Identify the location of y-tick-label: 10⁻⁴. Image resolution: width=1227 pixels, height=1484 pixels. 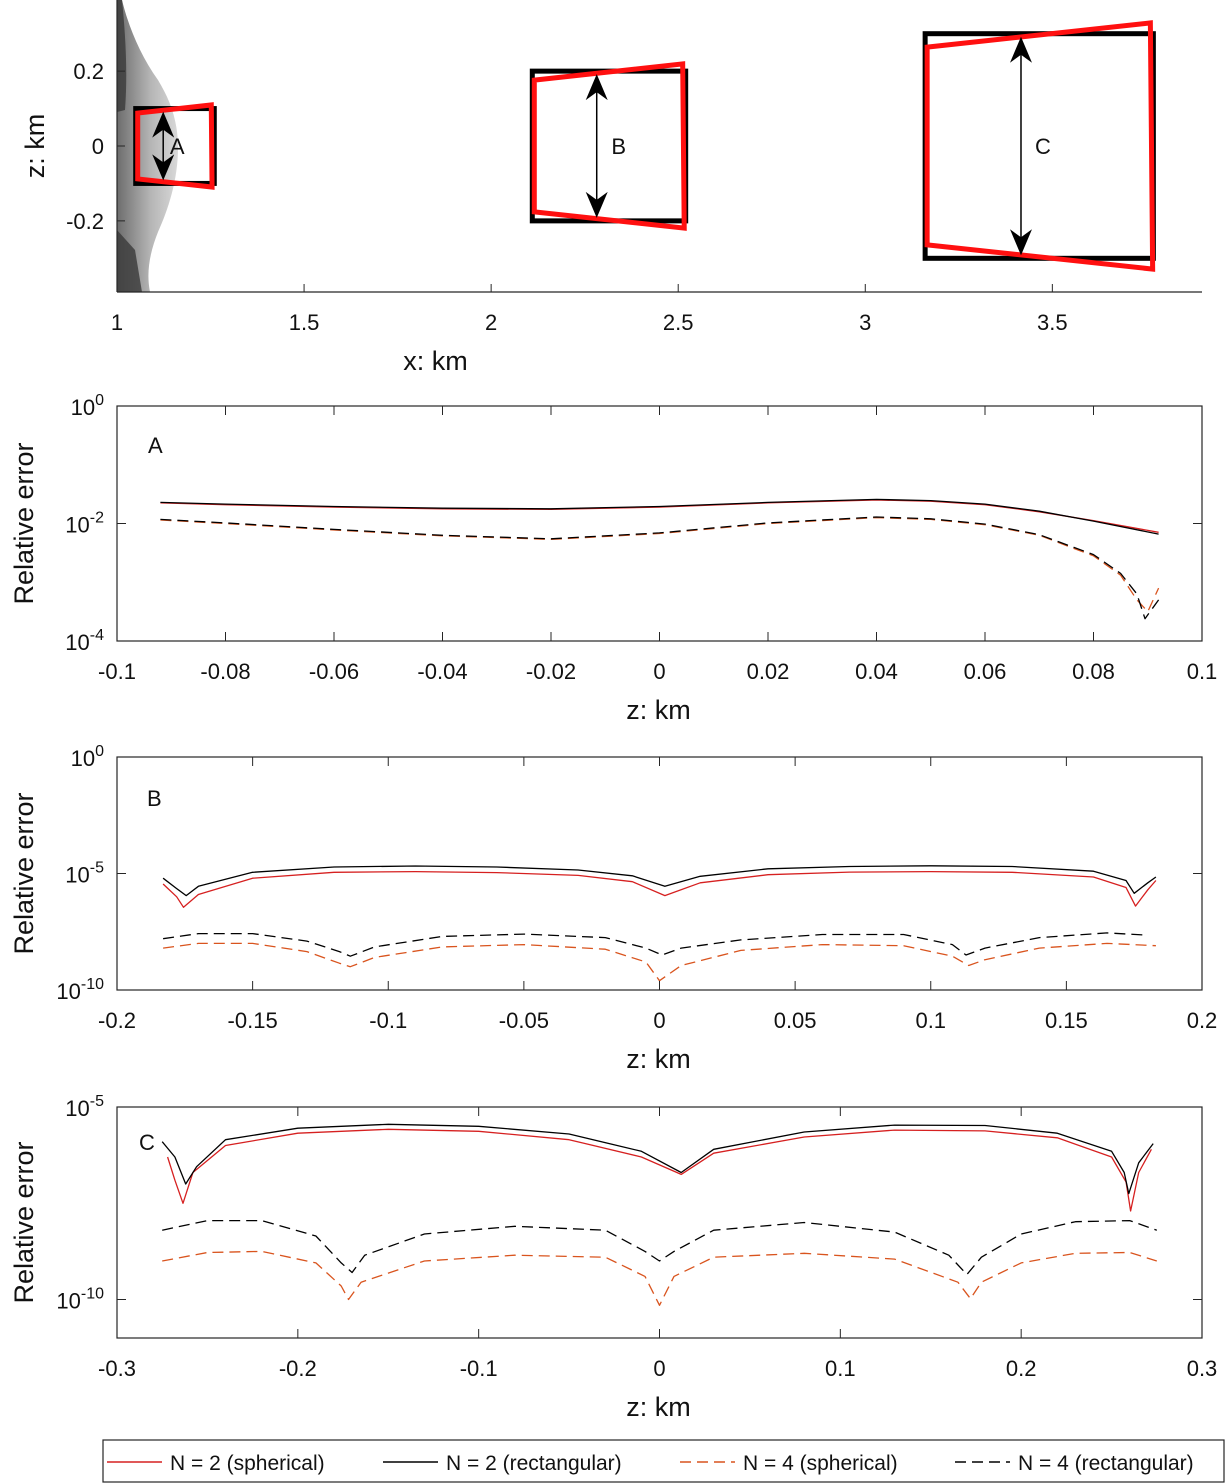
(84, 641).